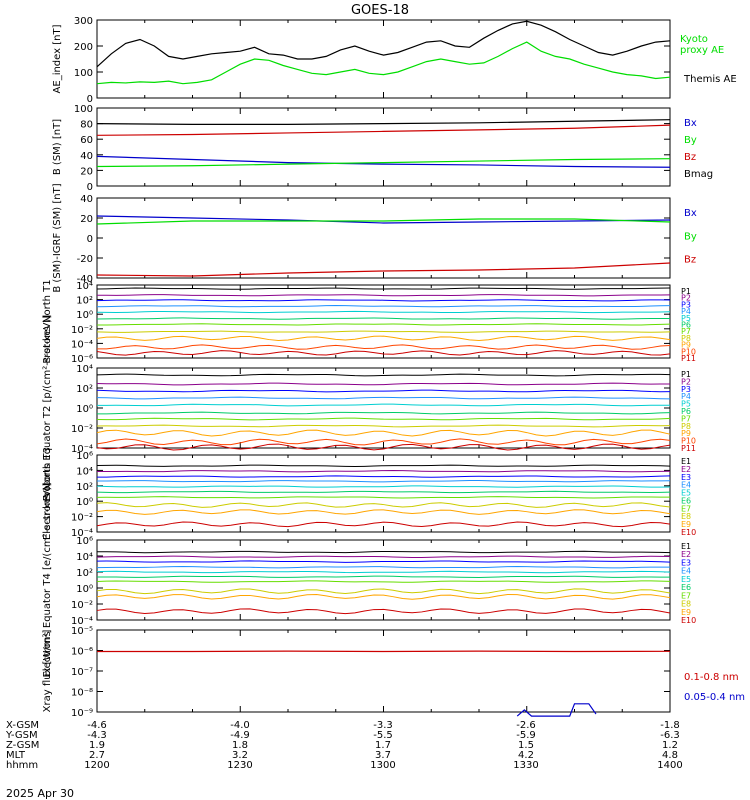 The height and width of the screenshot is (800, 750). Describe the element at coordinates (383, 312) in the screenshot. I see `series-line-P5` at that location.